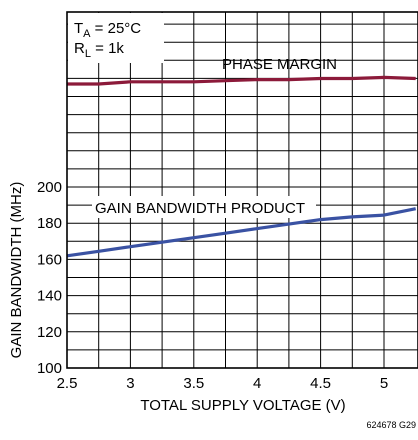 Image resolution: width=418 pixels, height=440 pixels. Describe the element at coordinates (49, 259) in the screenshot. I see `y-tick-label: 160` at that location.